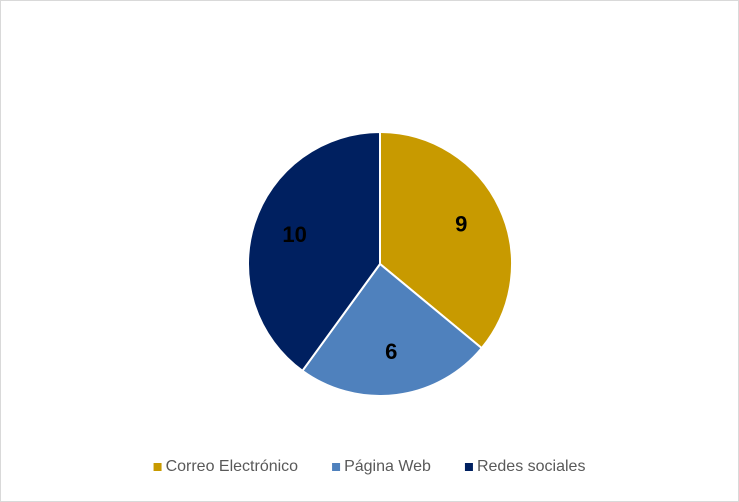  Describe the element at coordinates (531, 466) in the screenshot. I see `legend-label: Redes sociales` at that location.